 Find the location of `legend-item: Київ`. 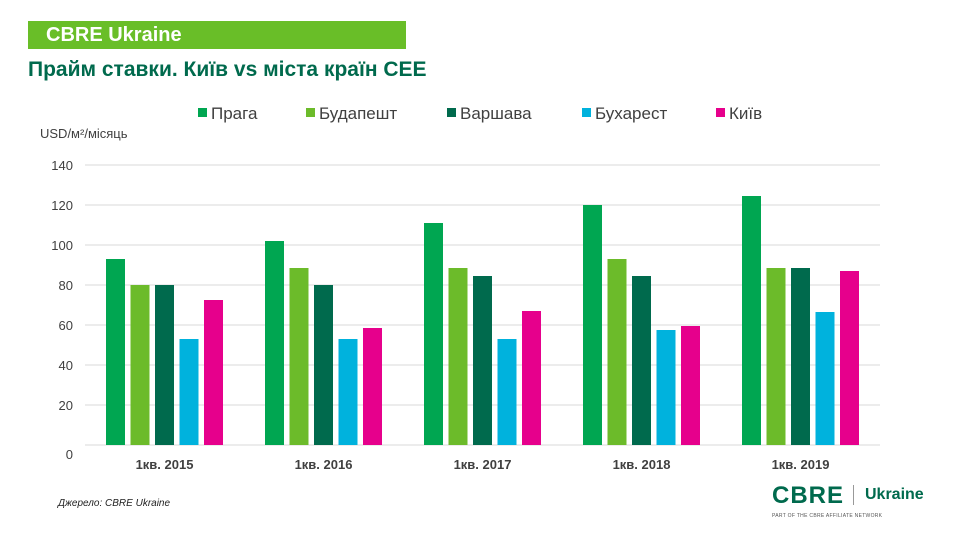

legend-item: Київ is located at coordinates (739, 114).